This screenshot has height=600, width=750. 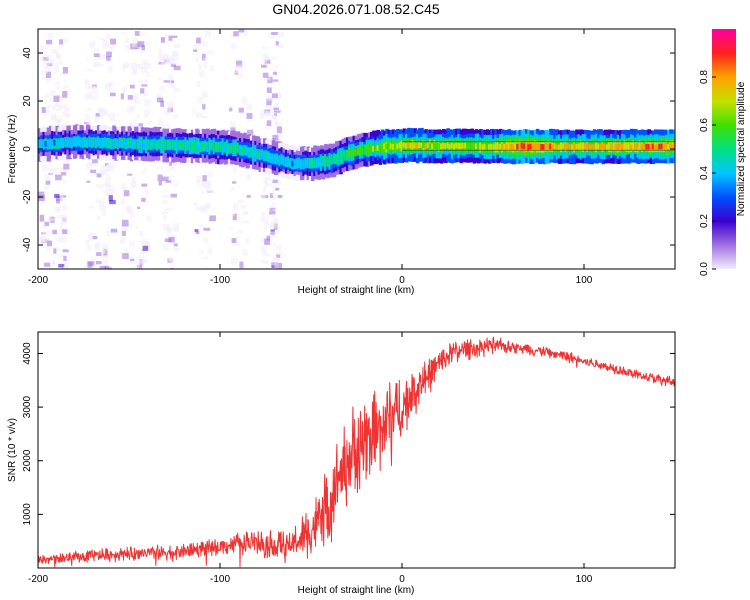 What do you see at coordinates (12, 149) in the screenshot?
I see `spectrogram-y-axis-label: Frequency (Hz)` at bounding box center [12, 149].